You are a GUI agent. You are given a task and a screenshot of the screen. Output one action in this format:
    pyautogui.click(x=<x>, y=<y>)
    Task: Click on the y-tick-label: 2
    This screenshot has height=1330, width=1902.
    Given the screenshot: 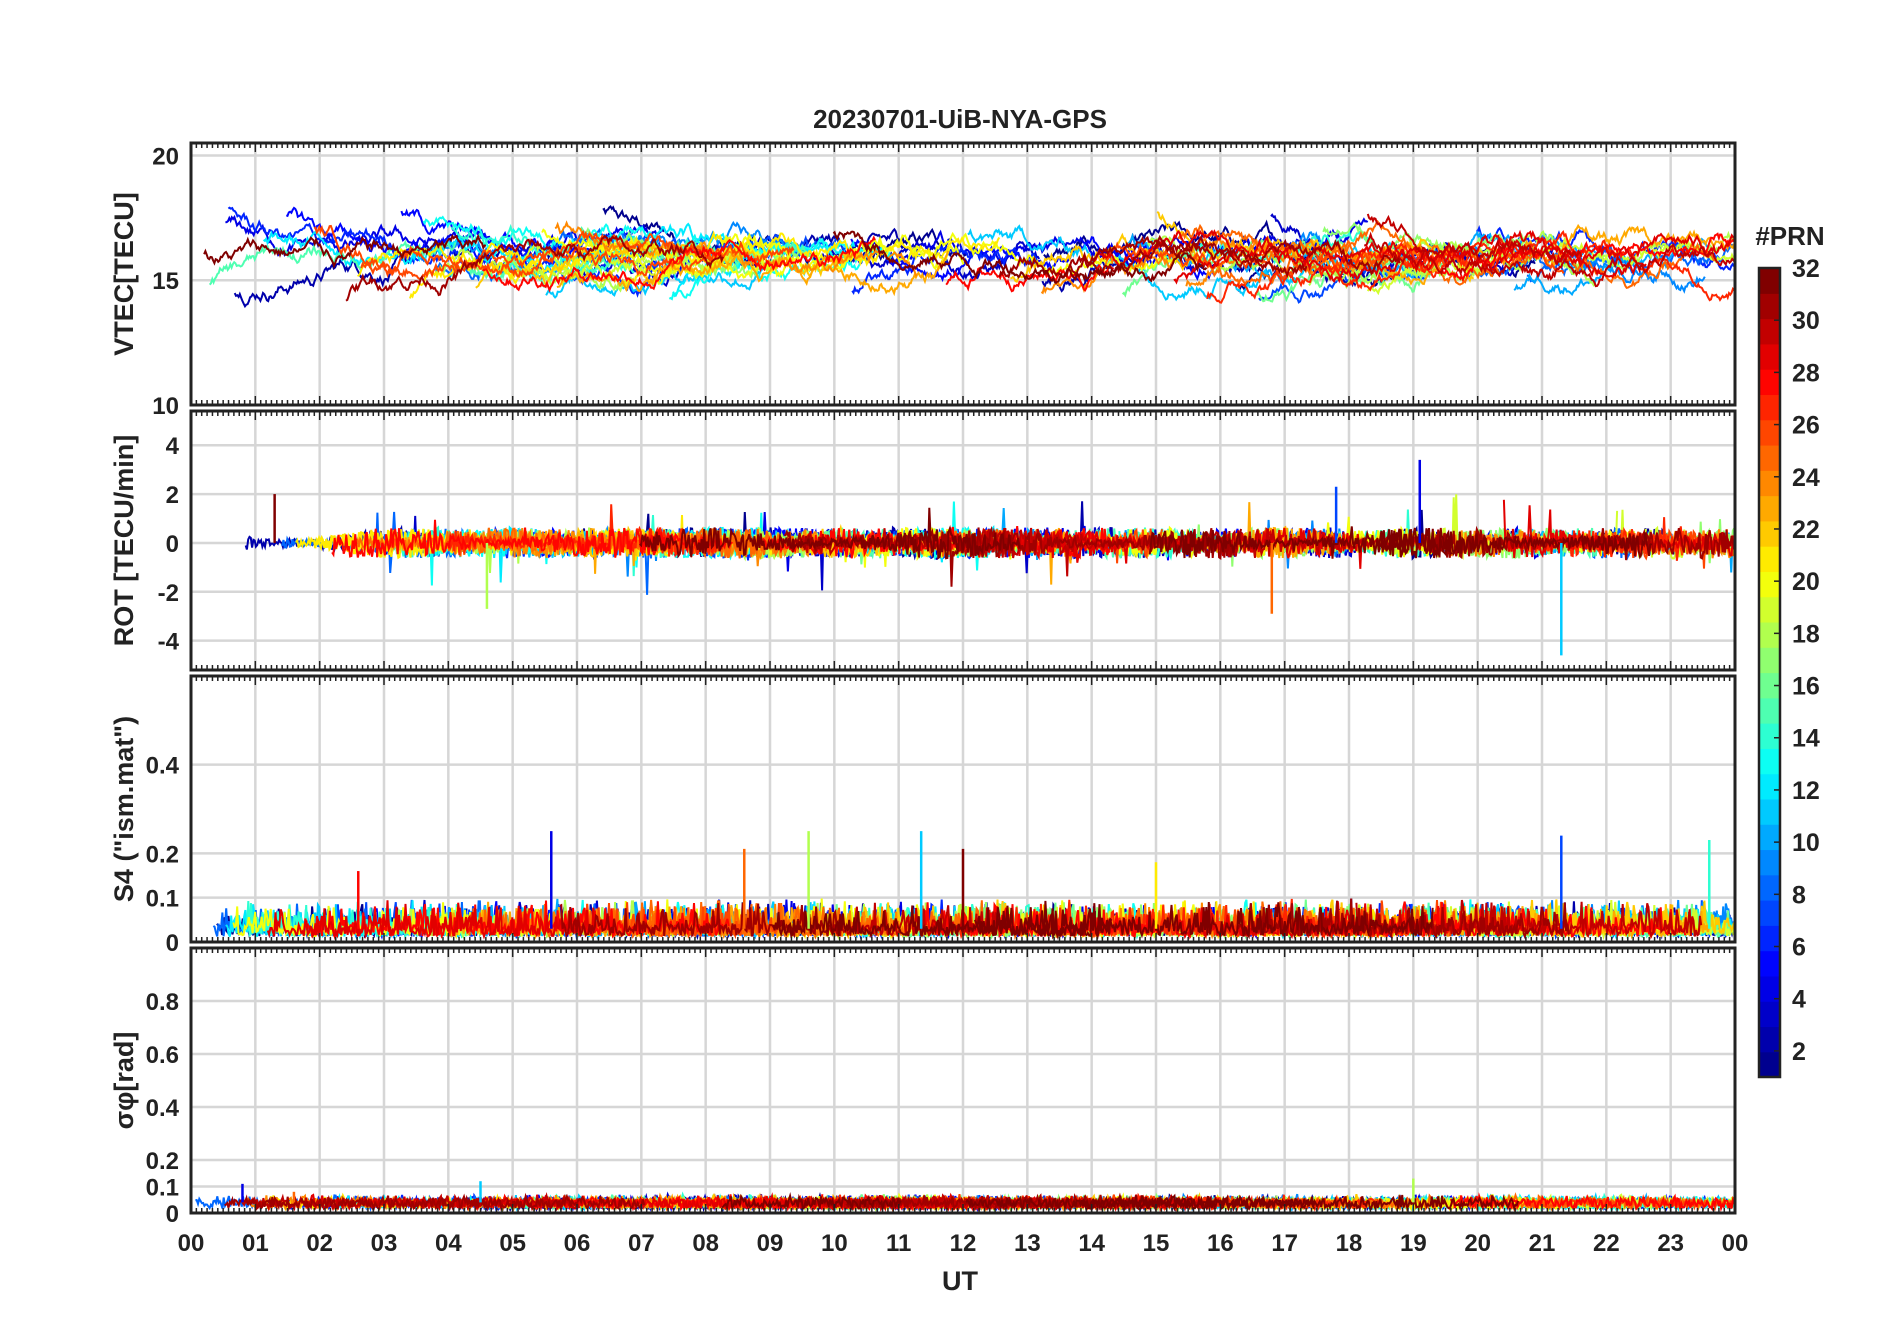 What is the action you would take?
    pyautogui.click(x=172, y=495)
    